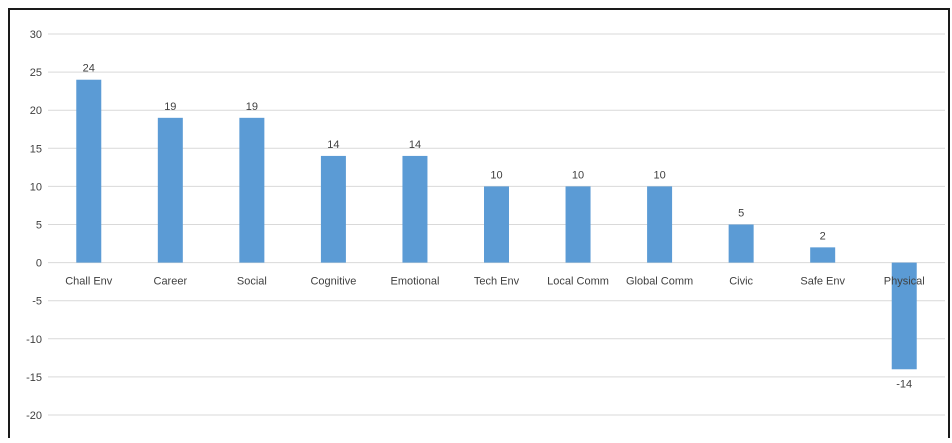 The image size is (952, 443). Describe the element at coordinates (333, 282) in the screenshot. I see `x-tick-label: Cognitive` at that location.